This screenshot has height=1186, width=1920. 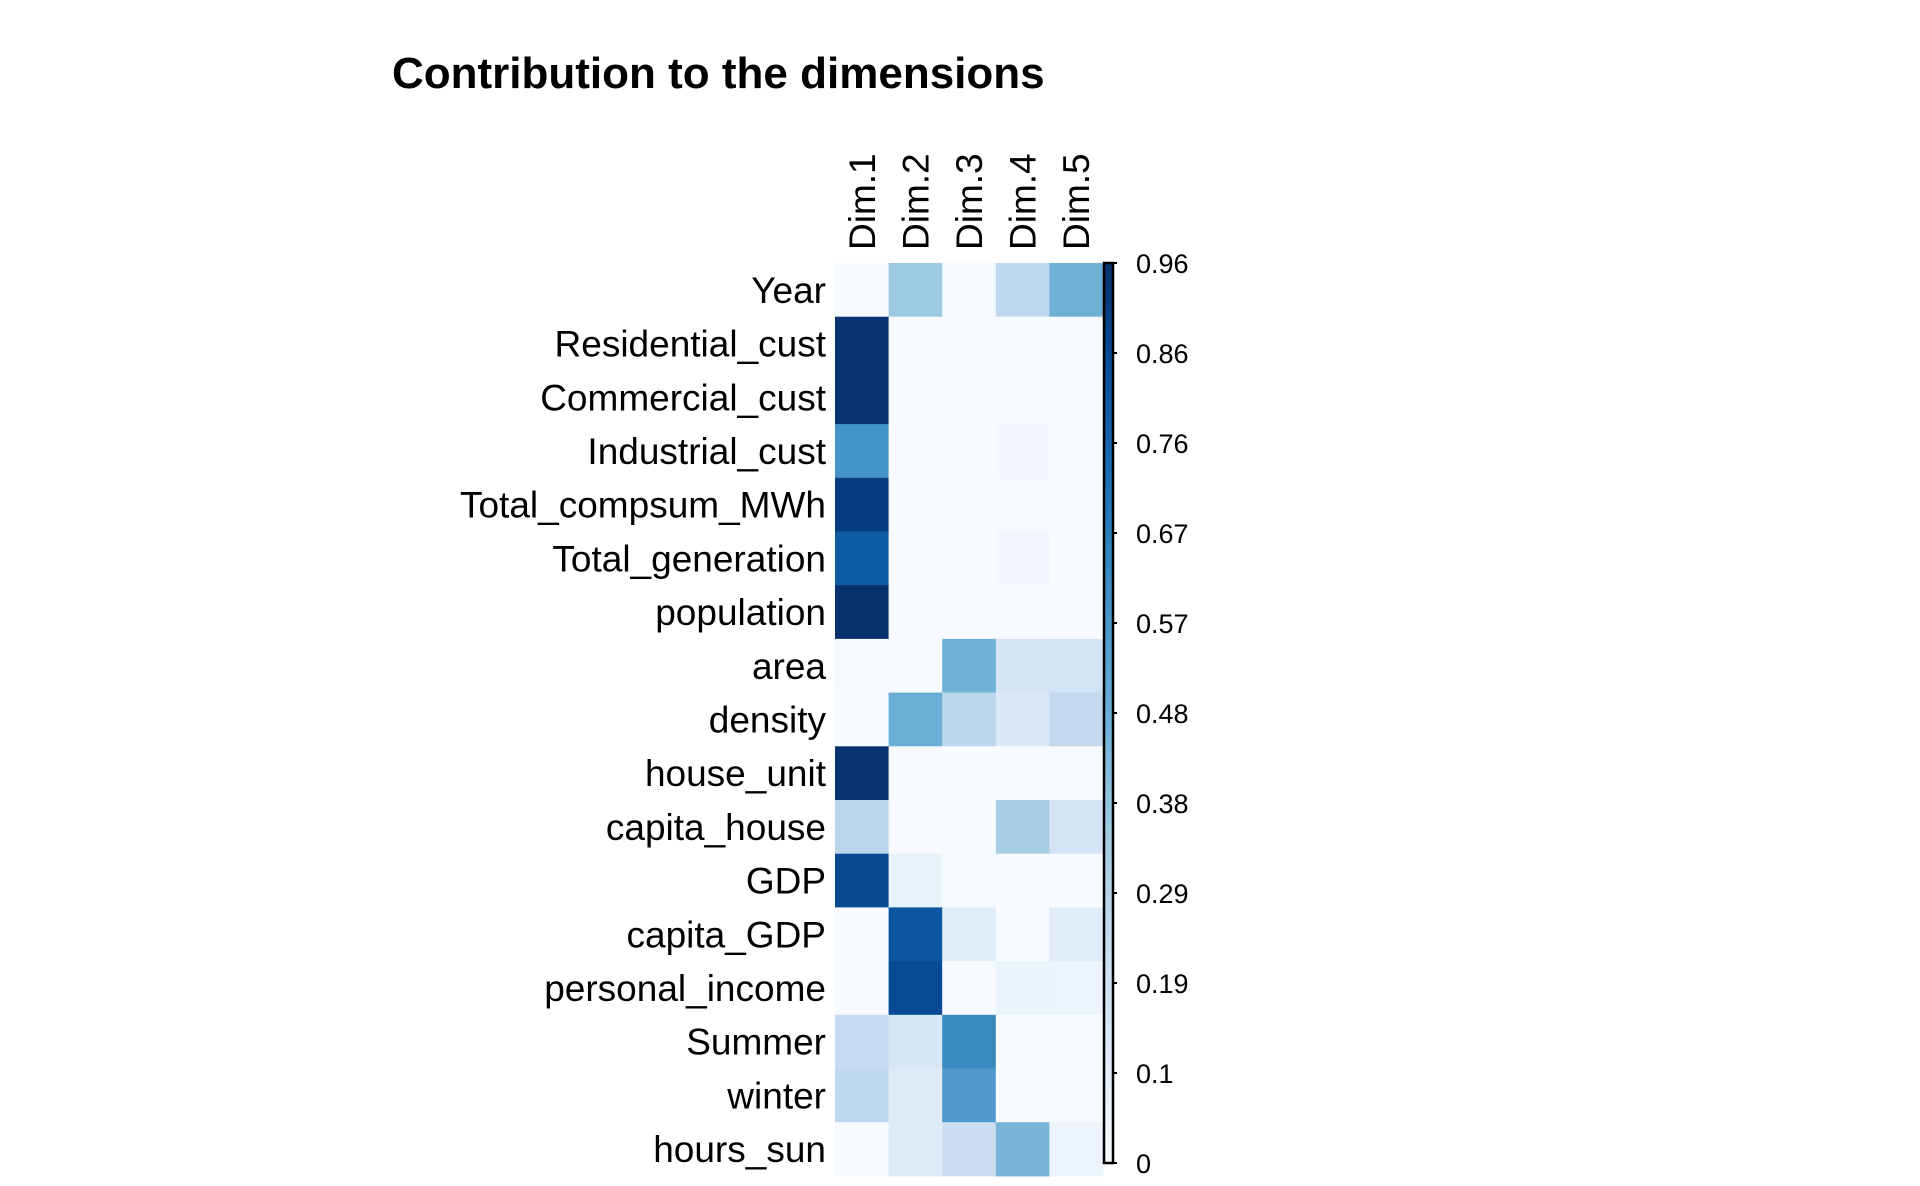 I want to click on heatmap-cells, so click(x=969, y=720).